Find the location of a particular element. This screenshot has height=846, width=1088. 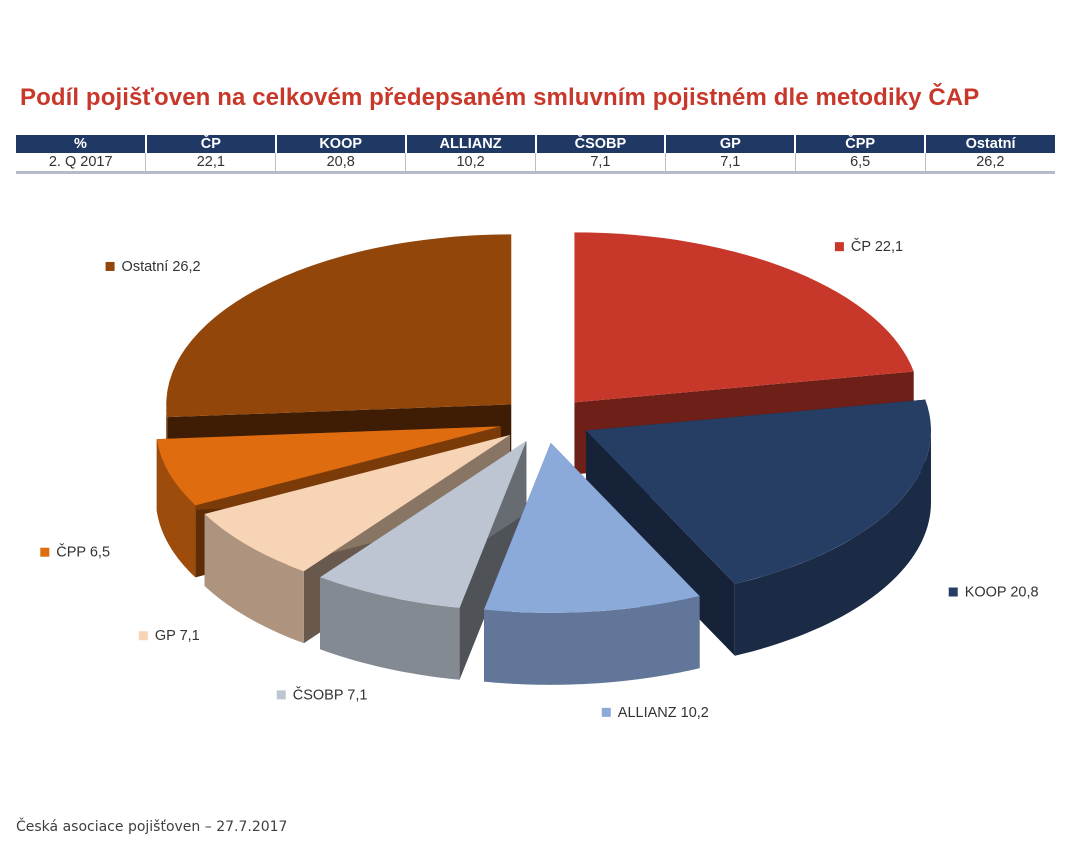

data-label: Ostatní 26,2 is located at coordinates (161, 267).